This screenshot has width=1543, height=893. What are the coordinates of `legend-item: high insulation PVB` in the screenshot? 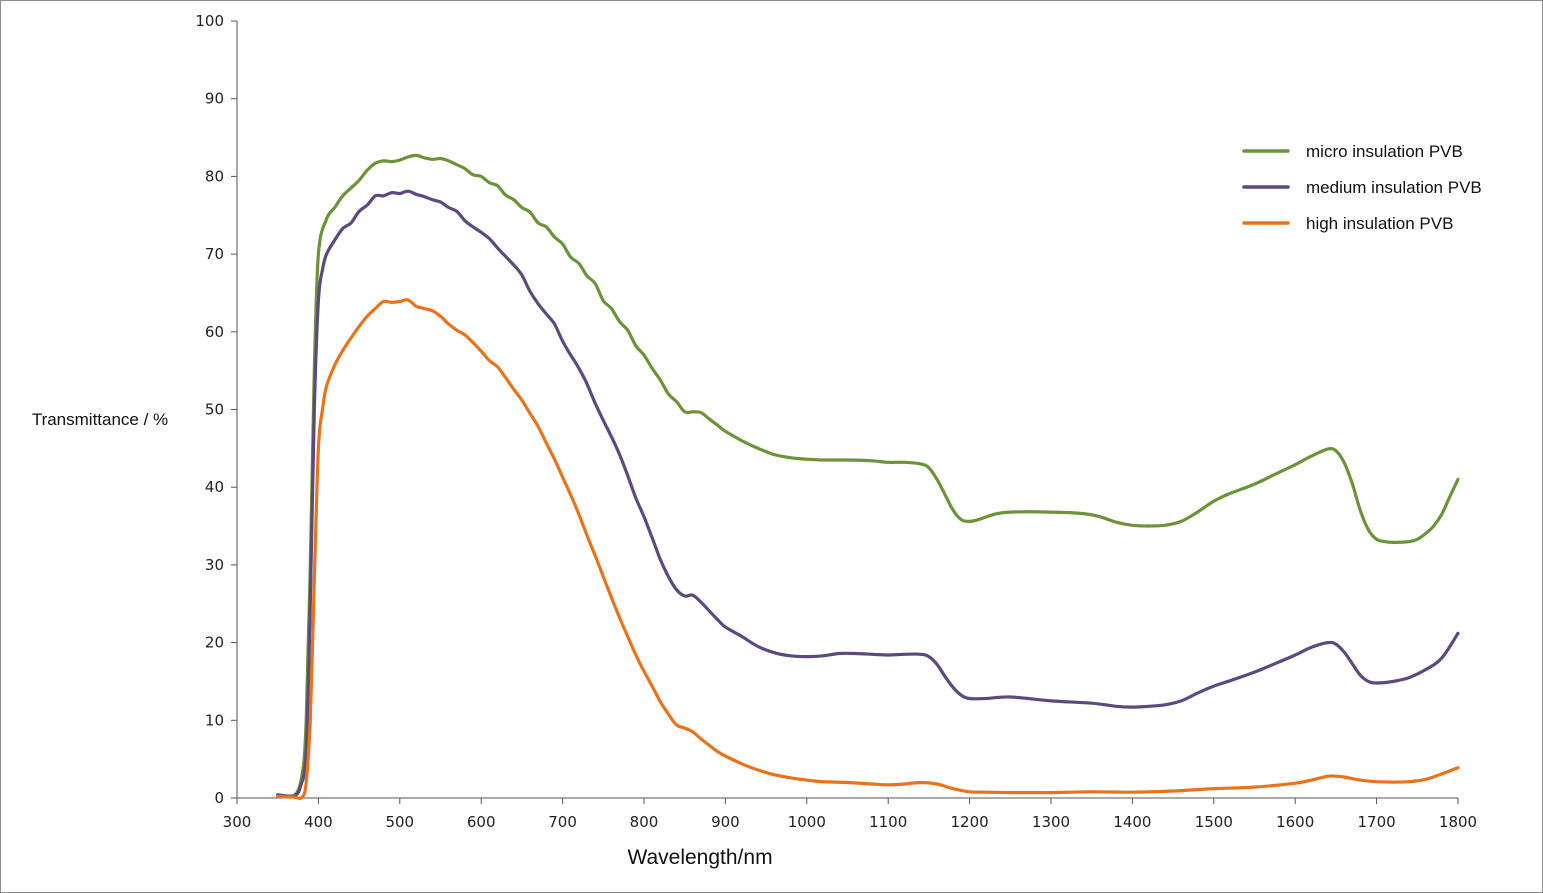 It's located at (1347, 223).